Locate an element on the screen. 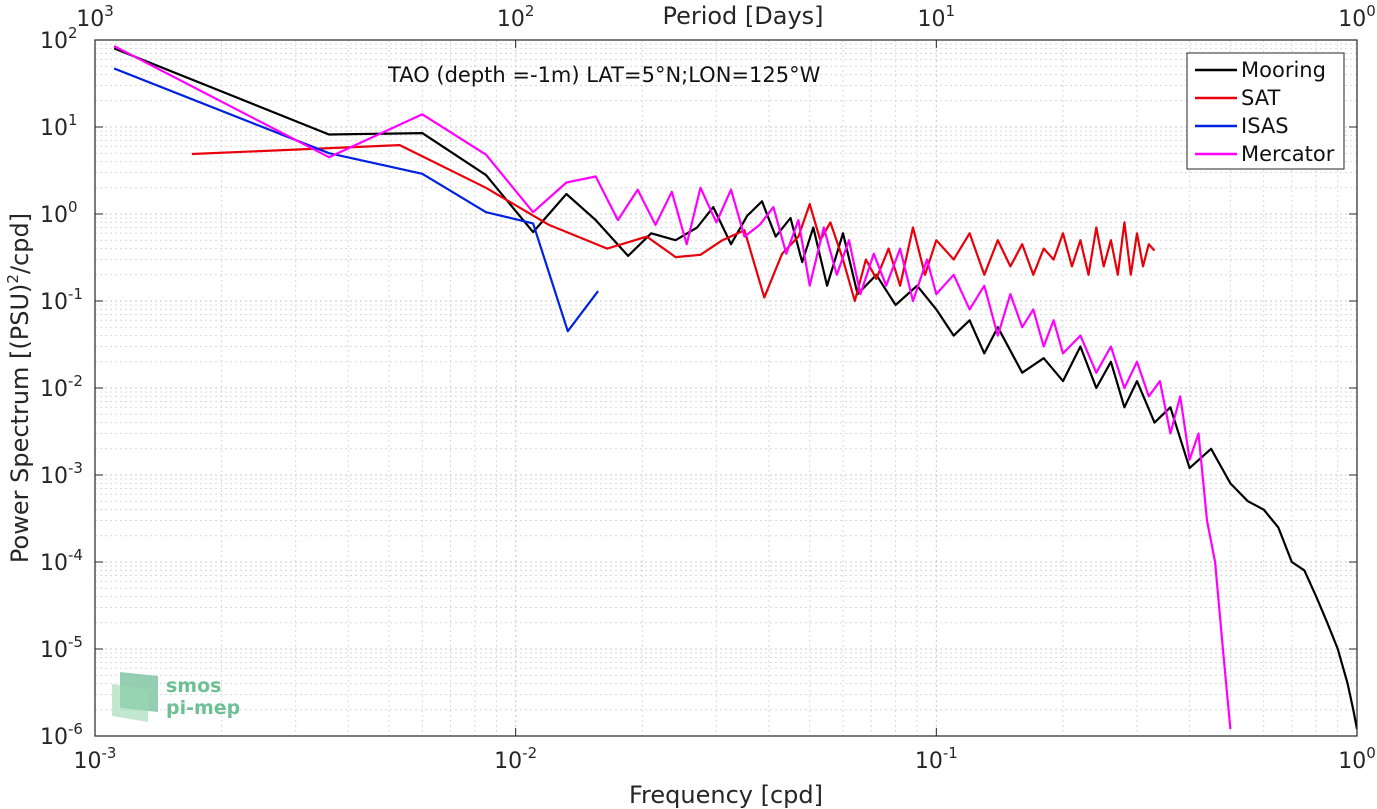 This screenshot has width=1377, height=809. x-tick-exp: -3 is located at coordinates (109, 753).